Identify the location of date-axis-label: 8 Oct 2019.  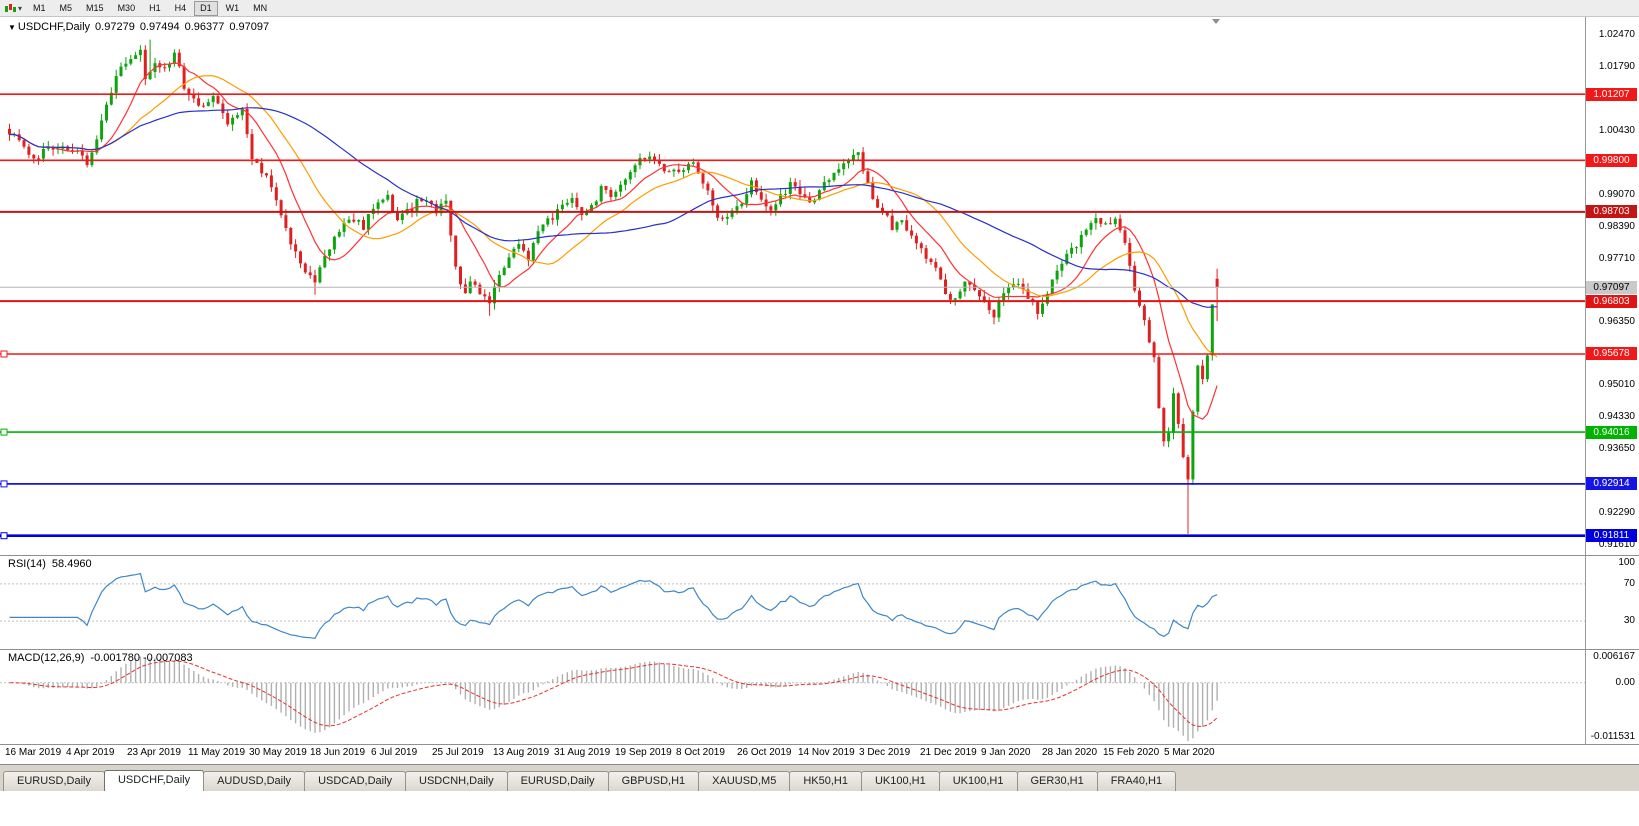
(700, 752).